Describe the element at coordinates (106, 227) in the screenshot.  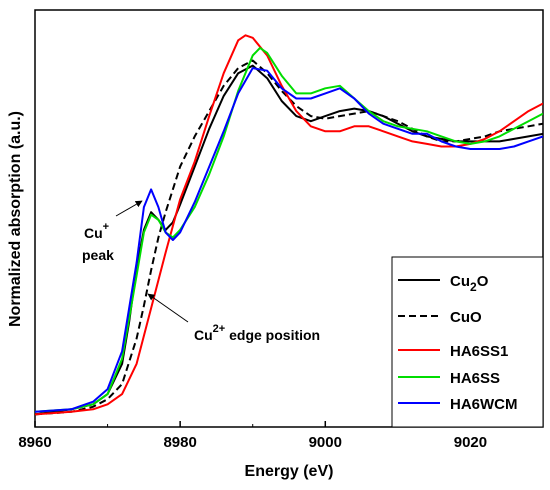
I see `annotation-cu-plus-sup: +` at that location.